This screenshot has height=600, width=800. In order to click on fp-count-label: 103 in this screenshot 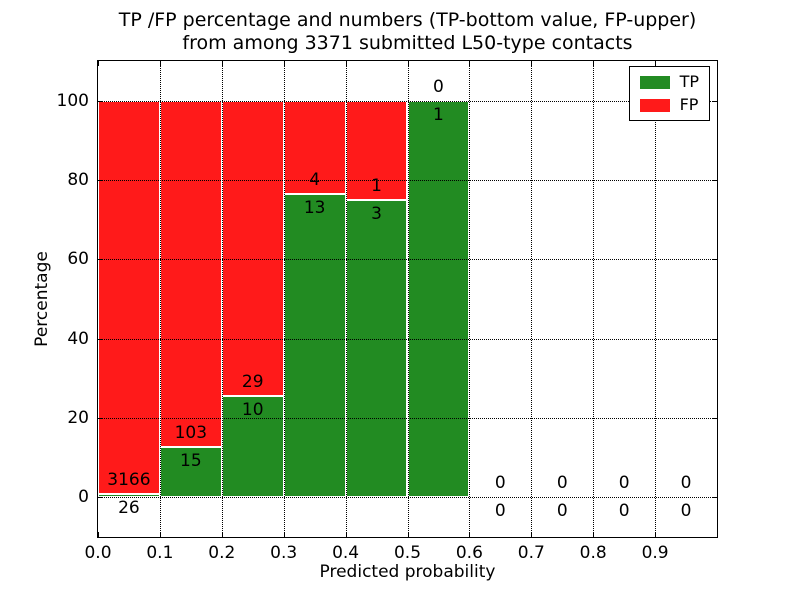, I will do `click(191, 432)`.